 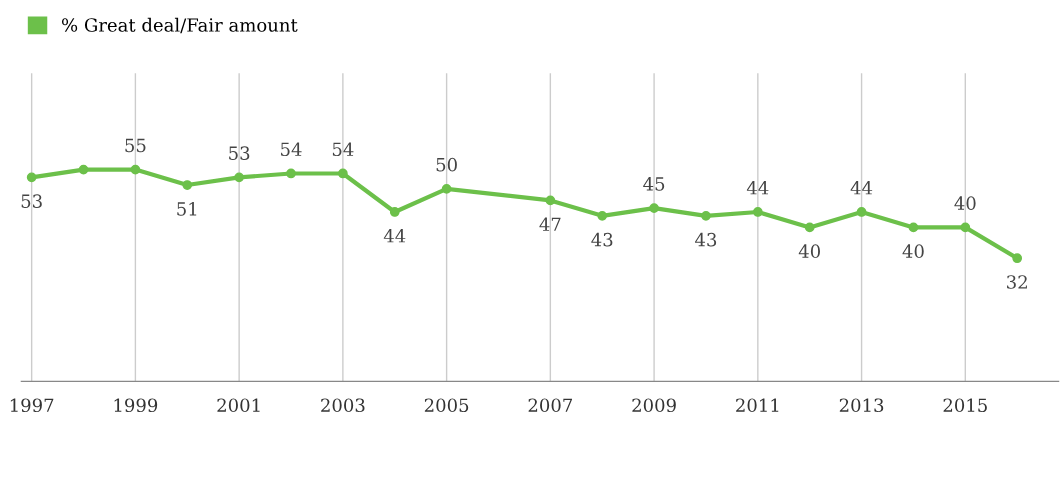 I want to click on x-tick-label: 2009, so click(x=654, y=405).